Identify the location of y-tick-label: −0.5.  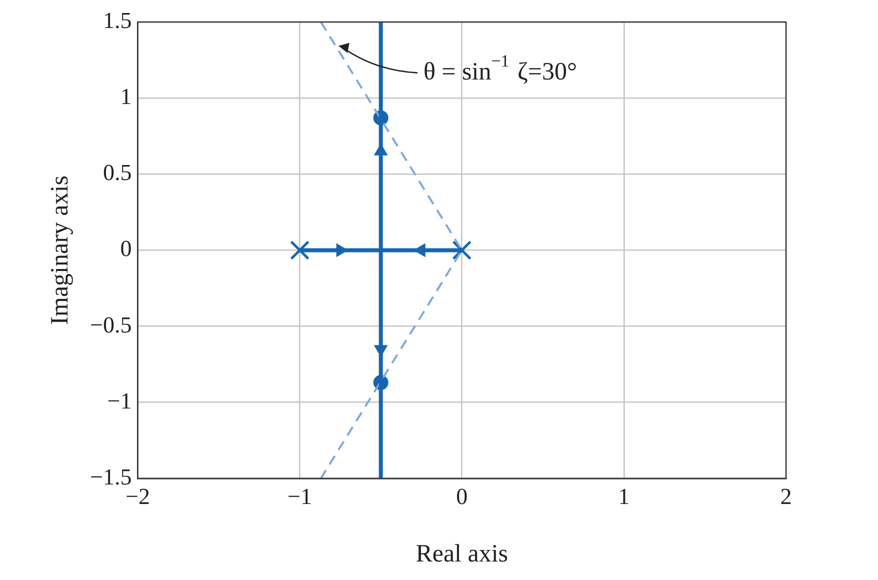
(111, 325).